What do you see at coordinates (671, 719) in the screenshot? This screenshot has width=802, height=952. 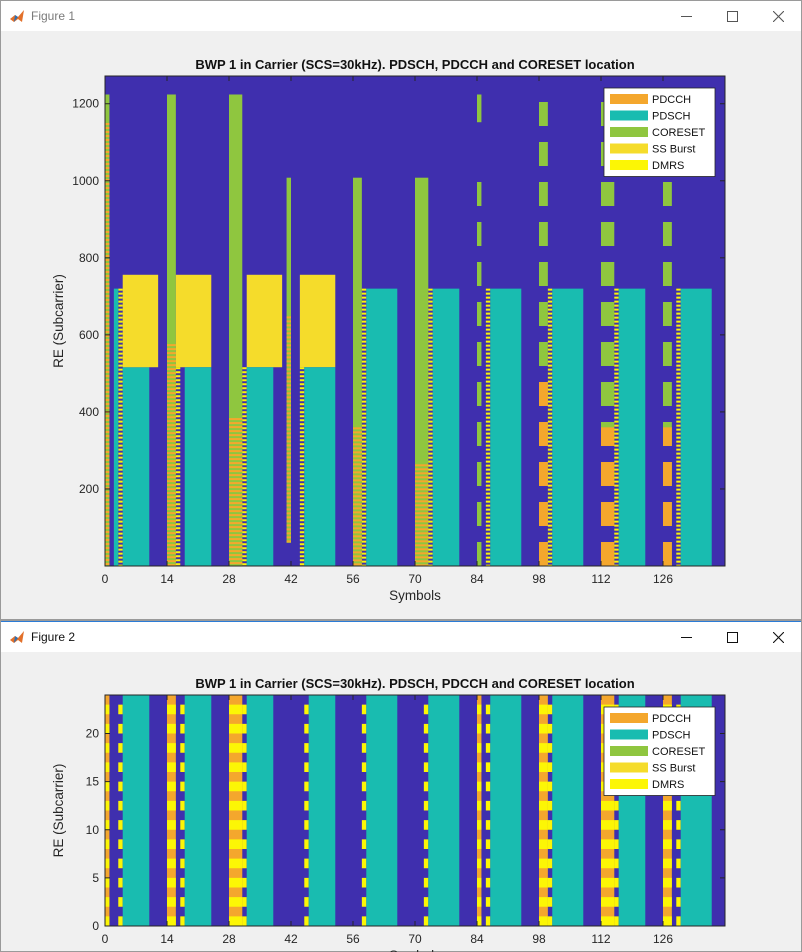 I see `legend-label: PDCCH` at bounding box center [671, 719].